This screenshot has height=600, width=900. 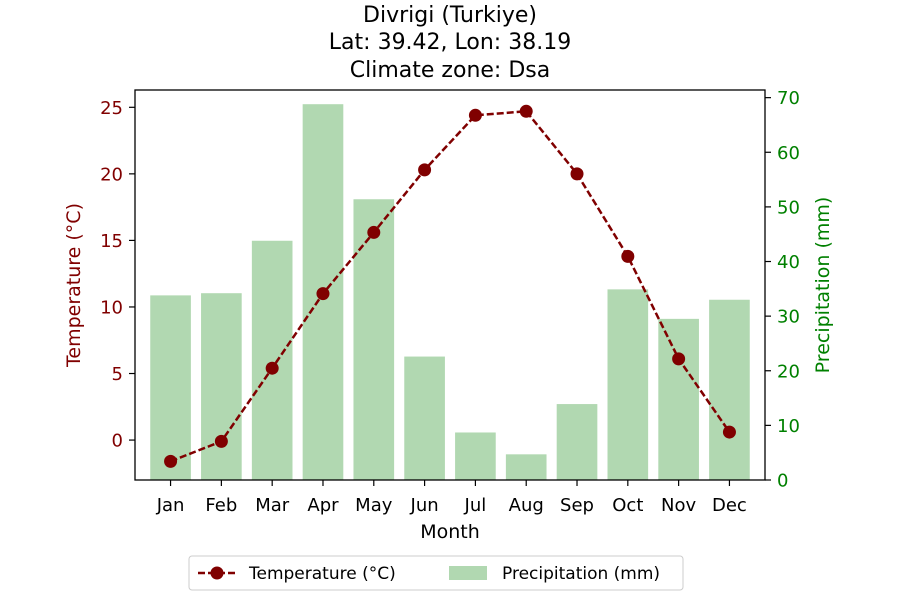 I want to click on temperature-point-oct, so click(x=628, y=256).